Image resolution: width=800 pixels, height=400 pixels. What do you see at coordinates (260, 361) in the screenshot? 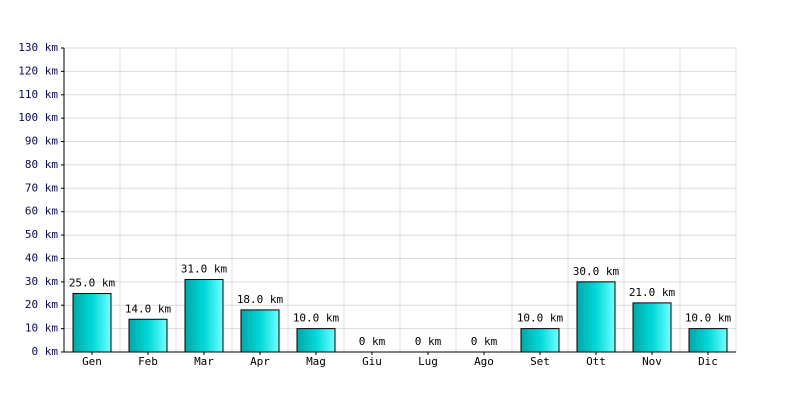
I see `x-tick-label: Apr` at bounding box center [260, 361].